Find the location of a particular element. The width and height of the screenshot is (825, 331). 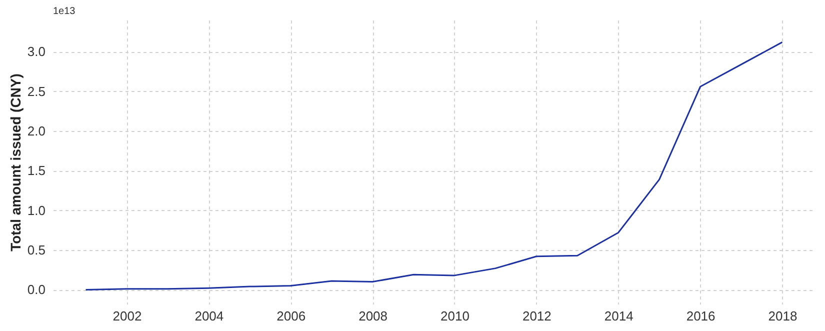

y-tick-label: 0.5 is located at coordinates (36, 250).